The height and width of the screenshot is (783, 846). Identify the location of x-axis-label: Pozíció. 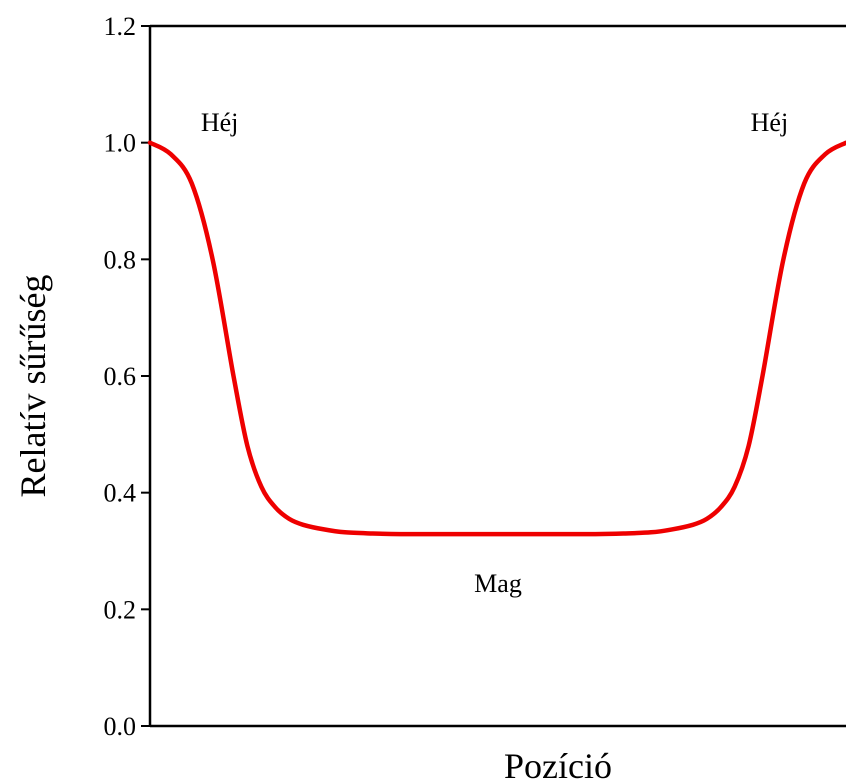
(558, 764).